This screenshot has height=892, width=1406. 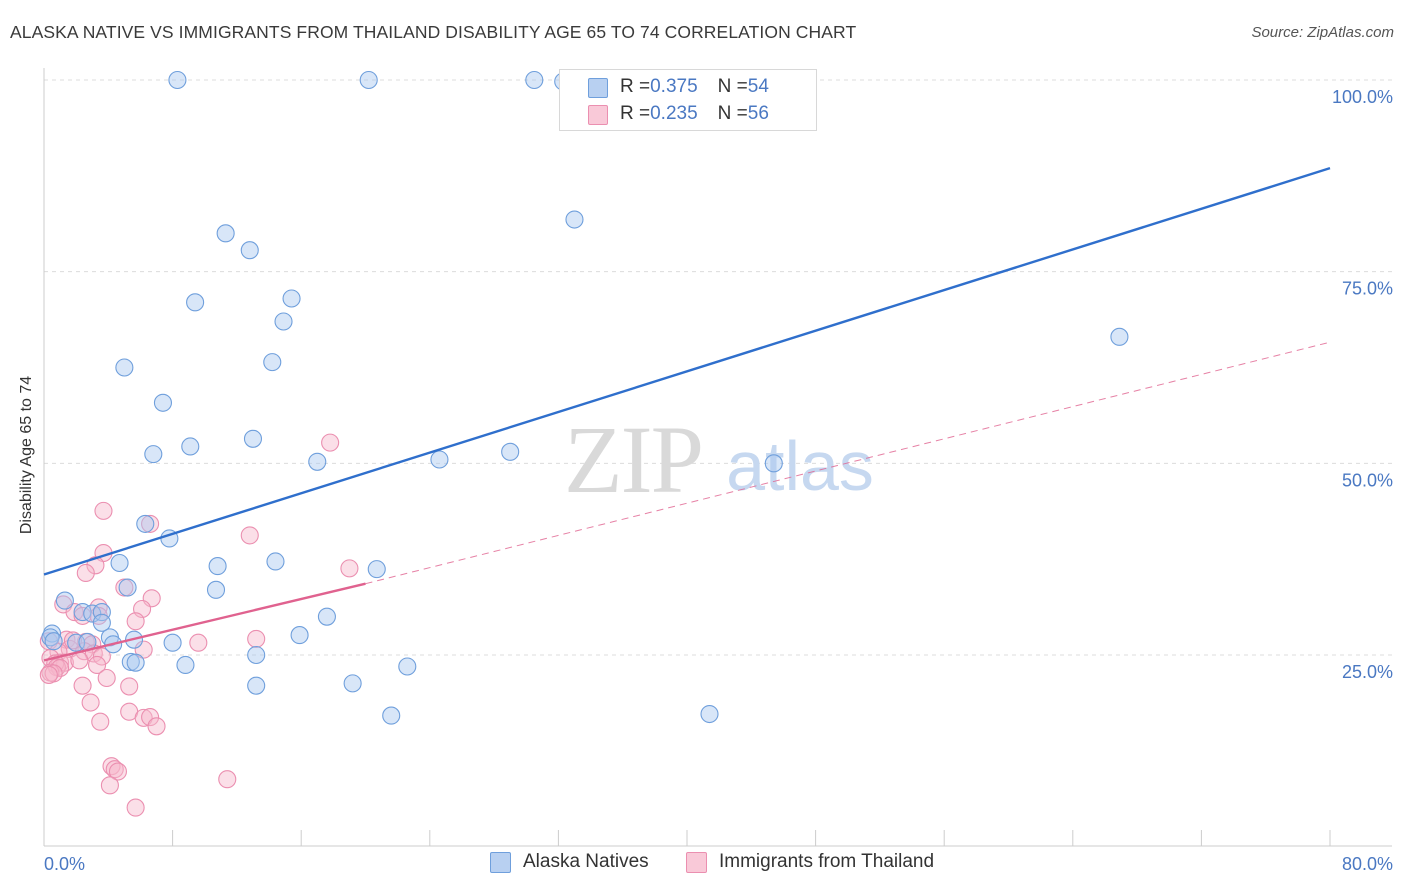 What do you see at coordinates (635, 113) in the screenshot?
I see `legend-r-label-thailand: R =` at bounding box center [635, 113].